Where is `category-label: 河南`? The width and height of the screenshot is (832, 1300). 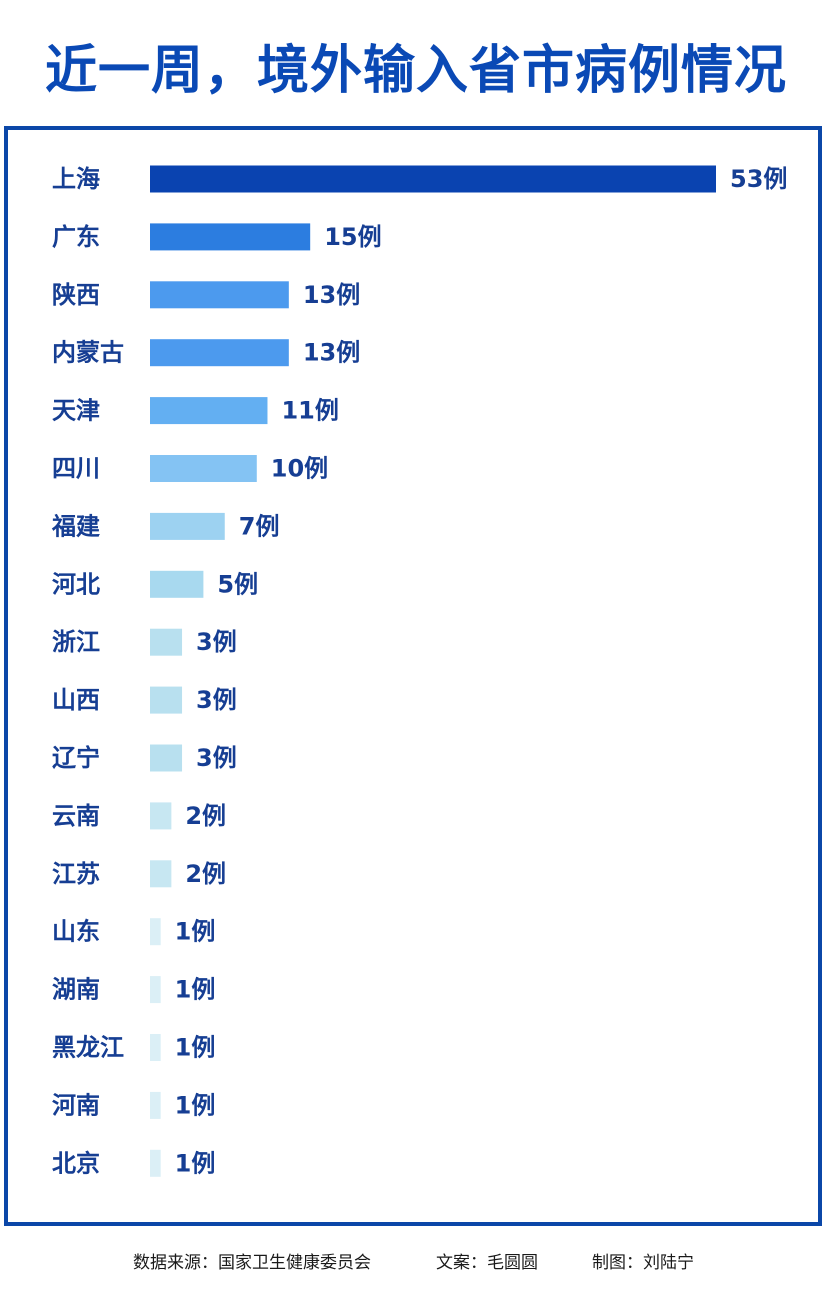 category-label: 河南 is located at coordinates (76, 1105).